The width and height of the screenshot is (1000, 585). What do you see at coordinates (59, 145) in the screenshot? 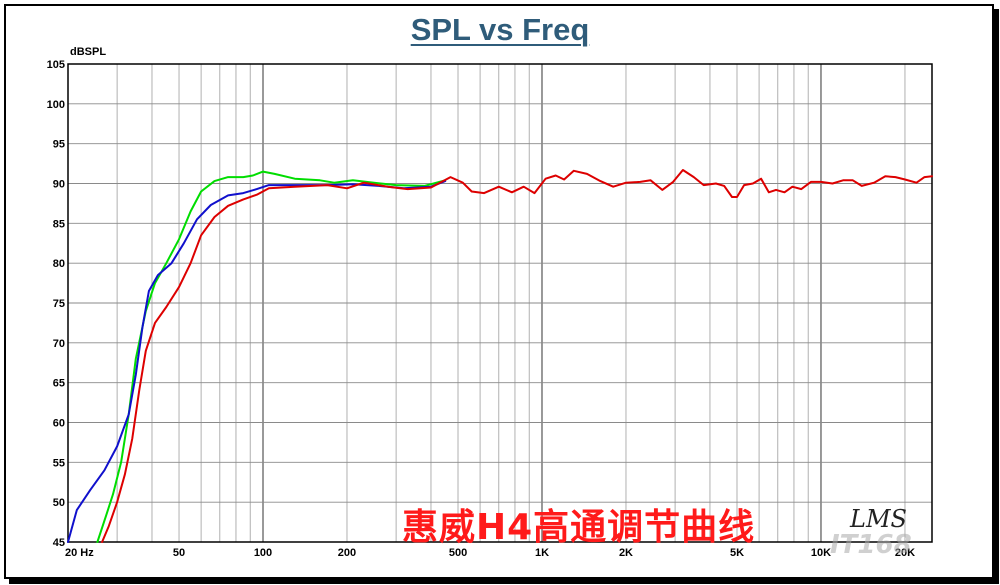
I see `y-tick-label: 95` at bounding box center [59, 145].